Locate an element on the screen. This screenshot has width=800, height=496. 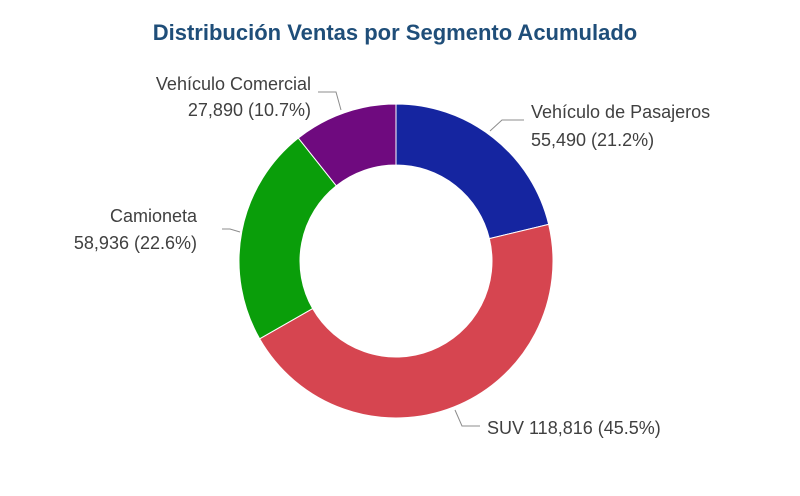
leader-line-vehiculo-de-pasajeros is located at coordinates (506, 125).